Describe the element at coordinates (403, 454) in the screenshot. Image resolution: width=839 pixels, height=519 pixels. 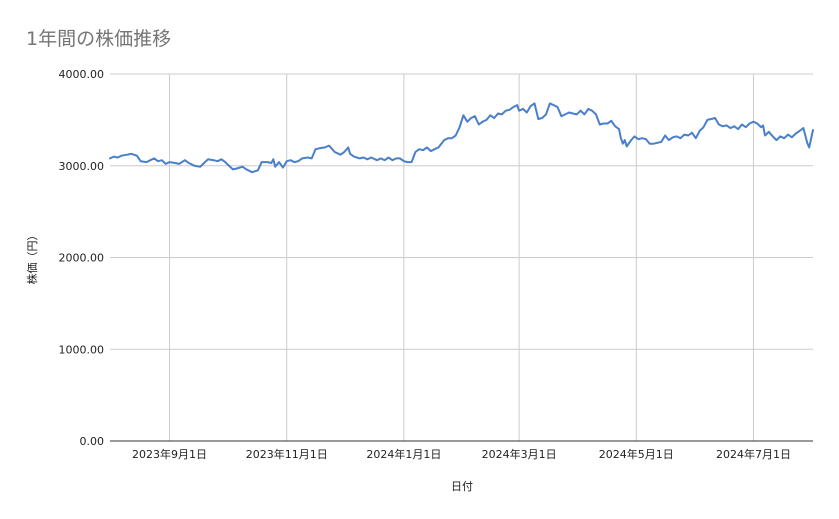
I see `x-tick-label: 2024年1月1日` at that location.